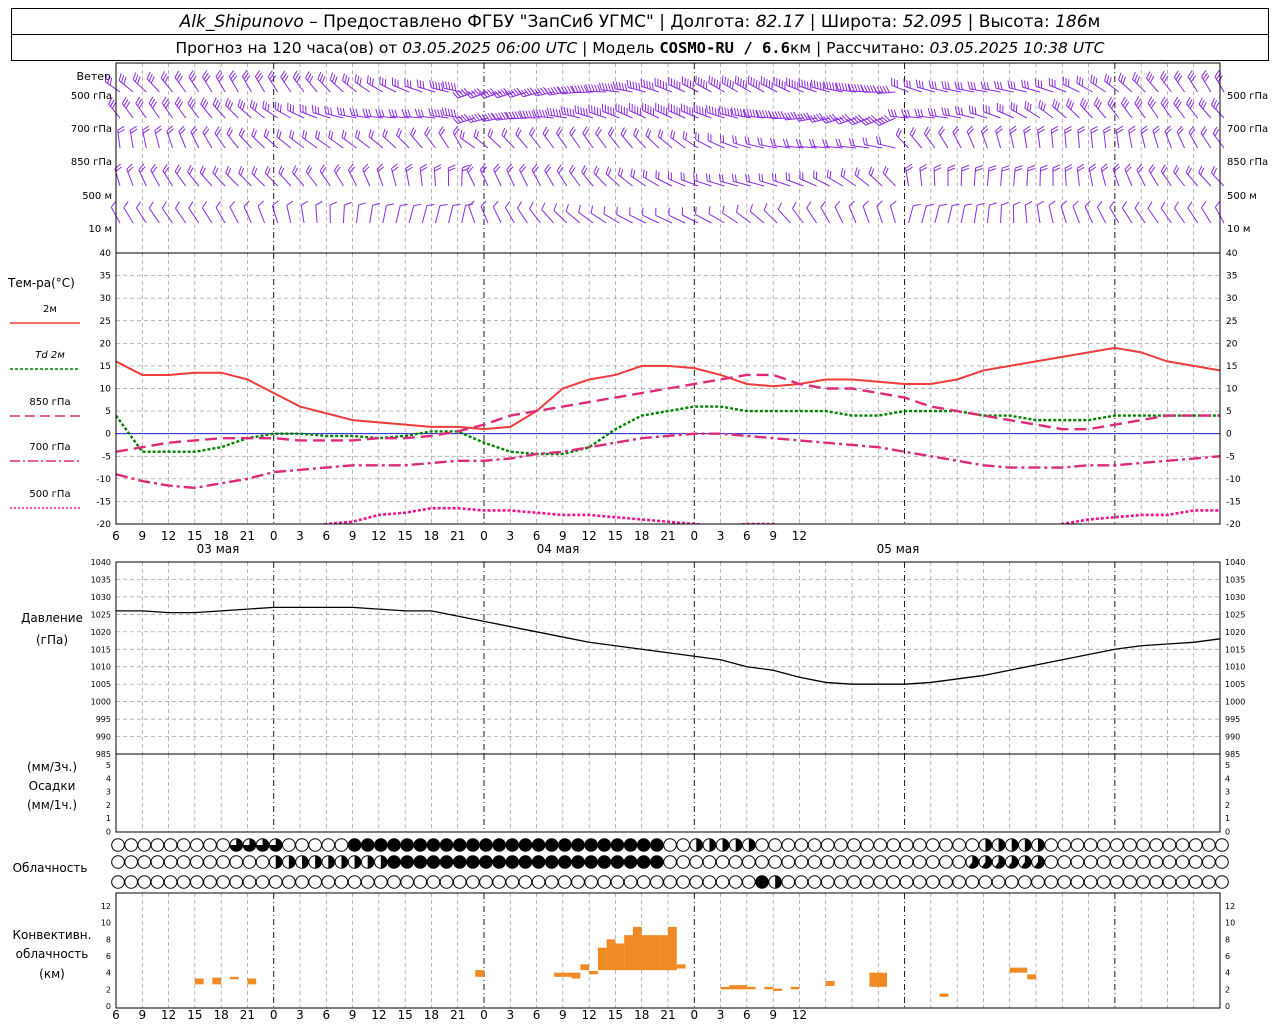 The width and height of the screenshot is (1280, 1024). Describe the element at coordinates (1230, 906) in the screenshot. I see `conv-tick-right: 12` at that location.